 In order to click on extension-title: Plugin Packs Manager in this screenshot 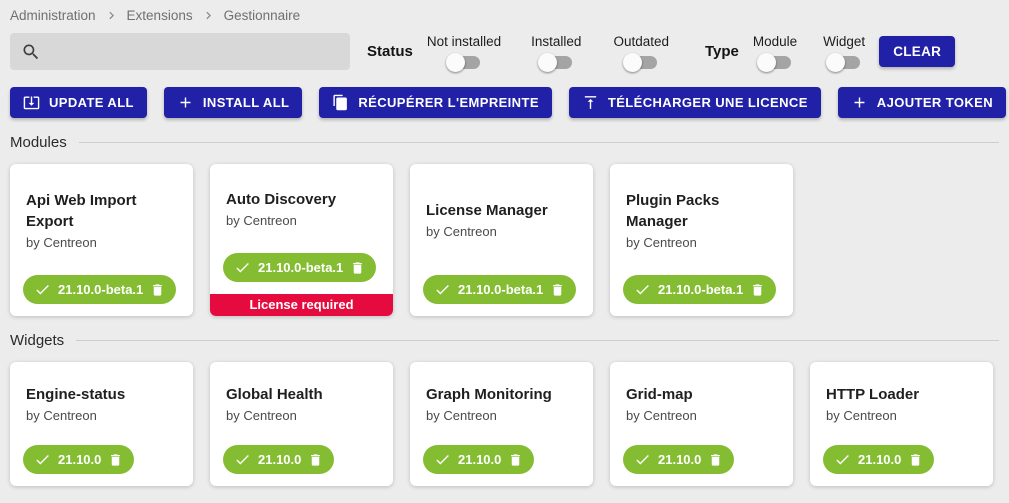, I will do `click(673, 210)`.